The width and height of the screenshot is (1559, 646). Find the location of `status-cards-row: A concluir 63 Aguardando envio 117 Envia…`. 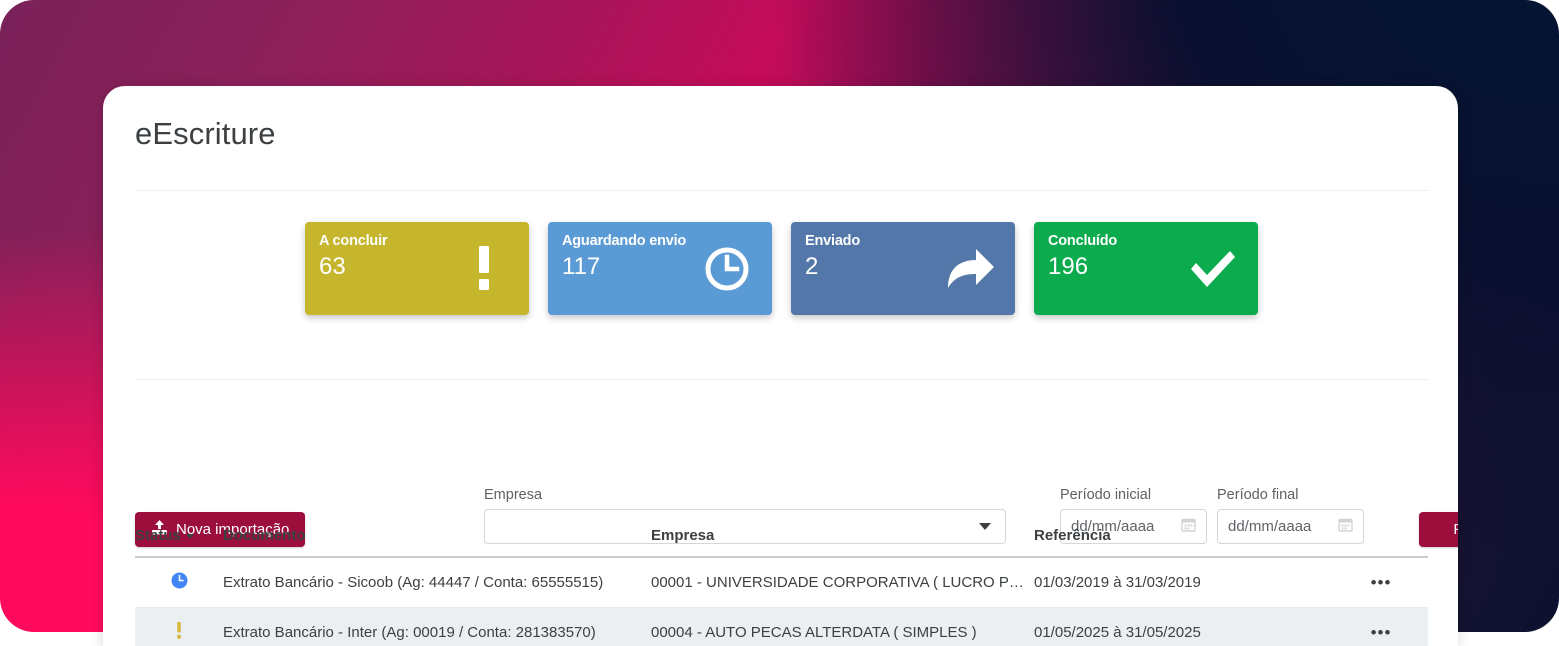

status-cards-row: A concluir 63 Aguardando envio 117 Envia… is located at coordinates (781, 268).